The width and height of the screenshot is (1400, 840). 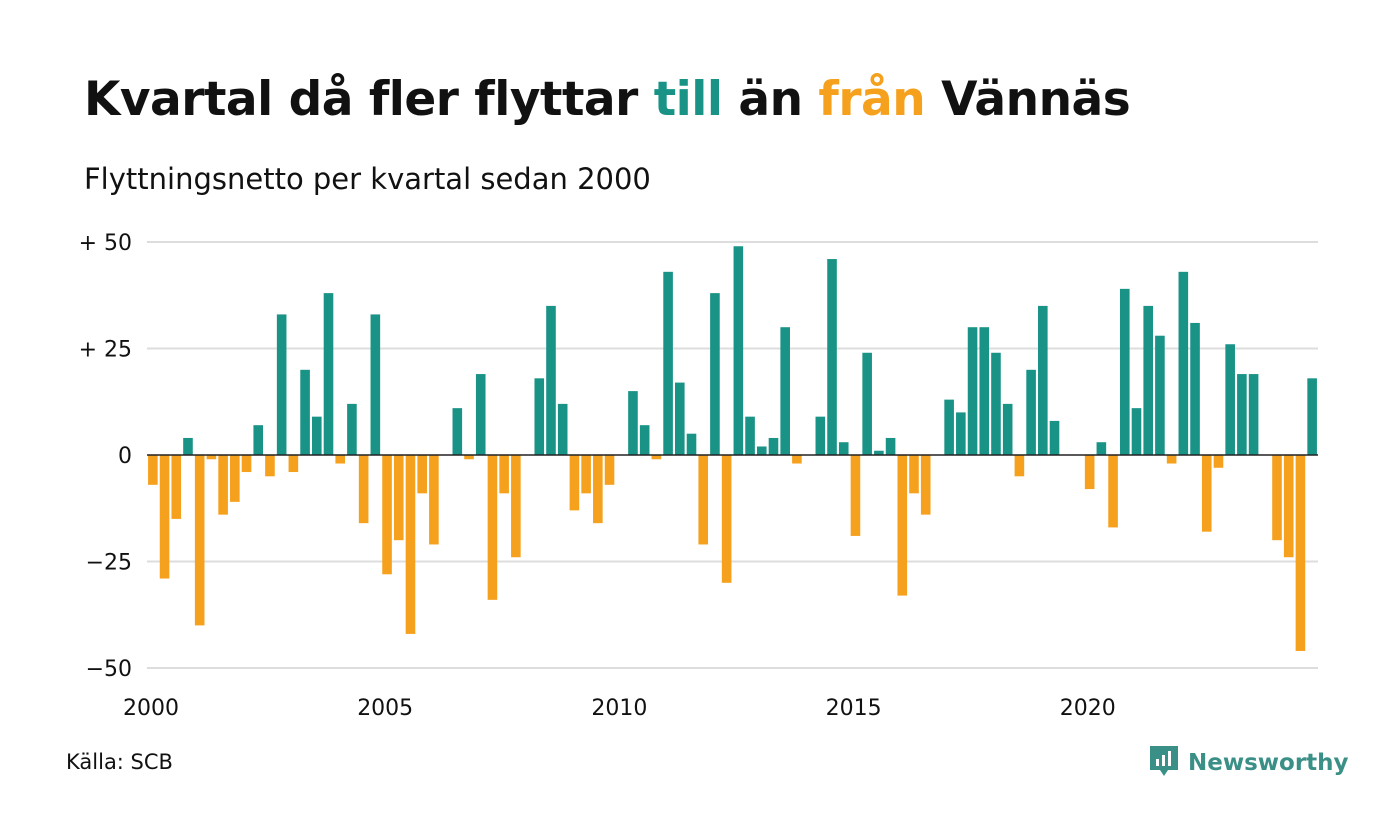 I want to click on title-highlight-fran: från, so click(x=872, y=99).